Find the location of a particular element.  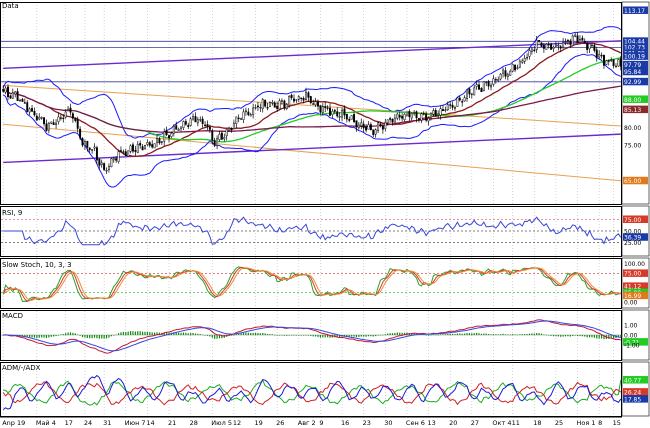

value-tick-label: 0.00 is located at coordinates (631, 335).